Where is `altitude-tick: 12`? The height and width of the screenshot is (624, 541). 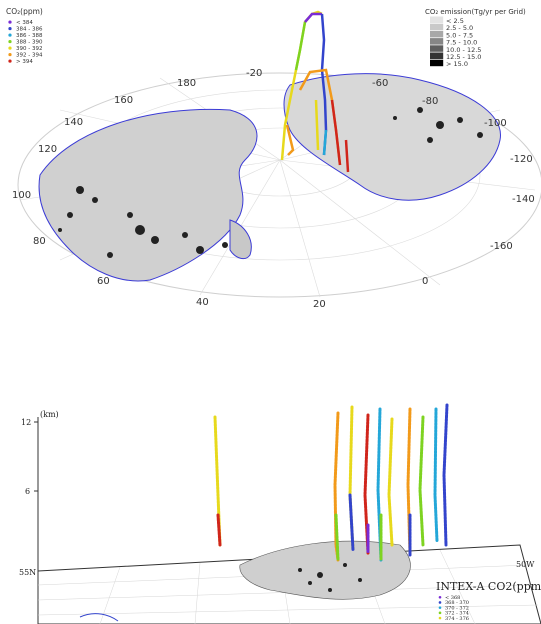 altitude-tick: 12 is located at coordinates (26, 422).